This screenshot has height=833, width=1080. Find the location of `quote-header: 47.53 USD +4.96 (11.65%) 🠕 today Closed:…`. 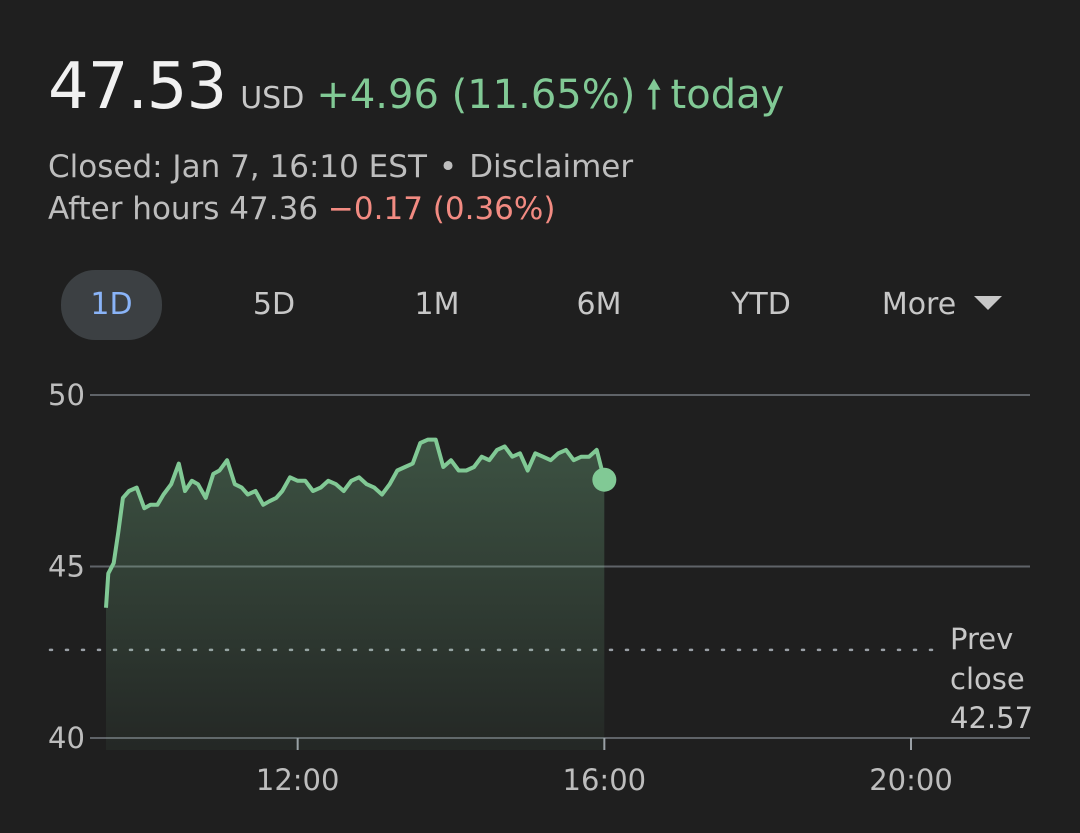

quote-header: 47.53 USD +4.96 (11.65%) 🠕 today Closed:… is located at coordinates (416, 140).